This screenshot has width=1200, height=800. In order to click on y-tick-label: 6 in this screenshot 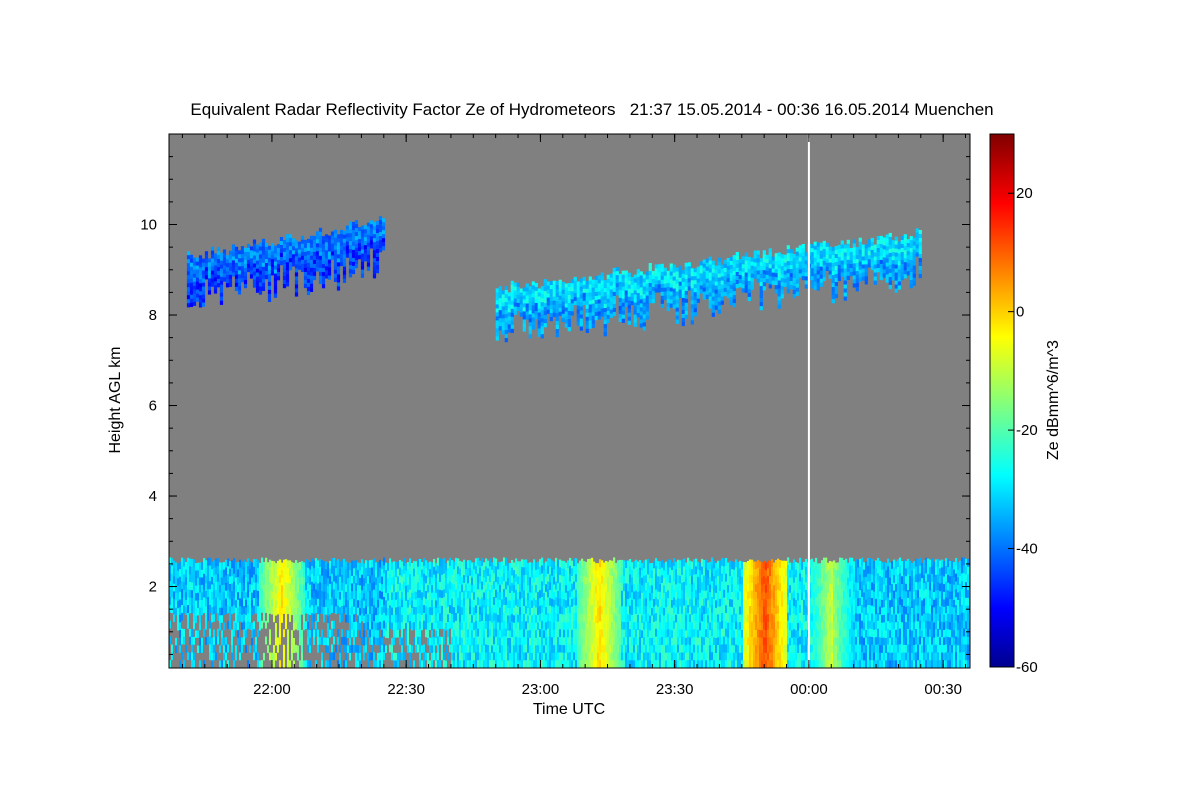, I will do `click(153, 406)`.